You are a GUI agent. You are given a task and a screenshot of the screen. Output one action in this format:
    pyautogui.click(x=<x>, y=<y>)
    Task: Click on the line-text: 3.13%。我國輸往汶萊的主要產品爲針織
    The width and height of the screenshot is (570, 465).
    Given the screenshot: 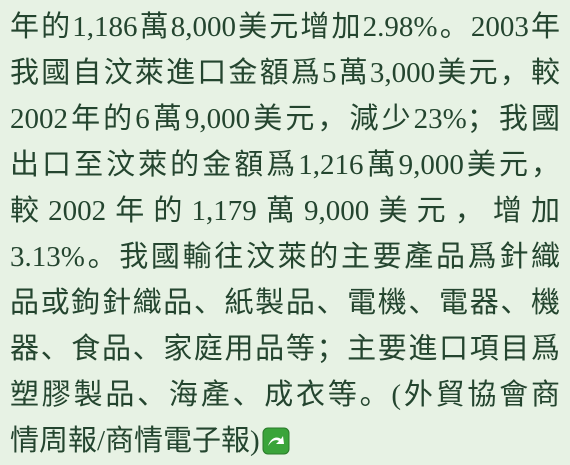 What is the action you would take?
    pyautogui.click(x=285, y=257)
    